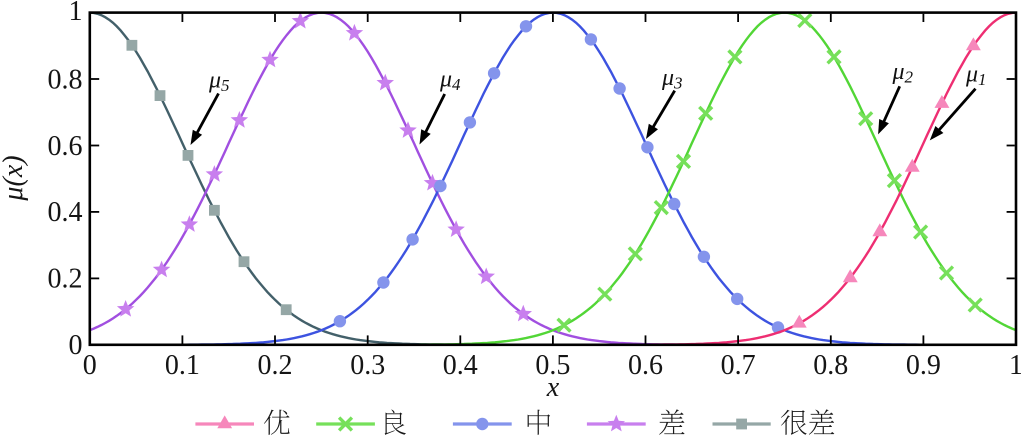 Image resolution: width=1021 pixels, height=441 pixels. I want to click on svg-text: μ(x), so click(14, 178).